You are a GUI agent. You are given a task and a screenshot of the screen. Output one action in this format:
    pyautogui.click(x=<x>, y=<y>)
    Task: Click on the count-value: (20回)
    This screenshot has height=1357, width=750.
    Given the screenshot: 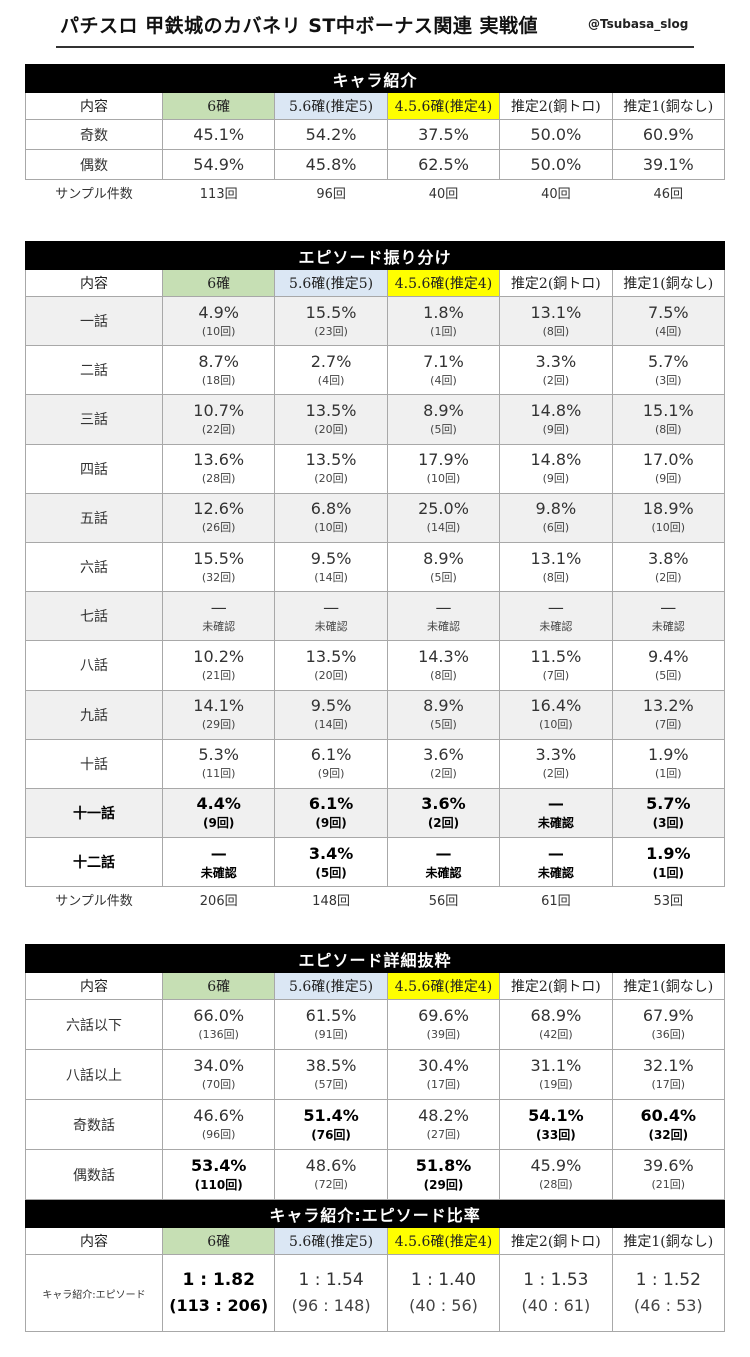 What is the action you would take?
    pyautogui.click(x=331, y=429)
    